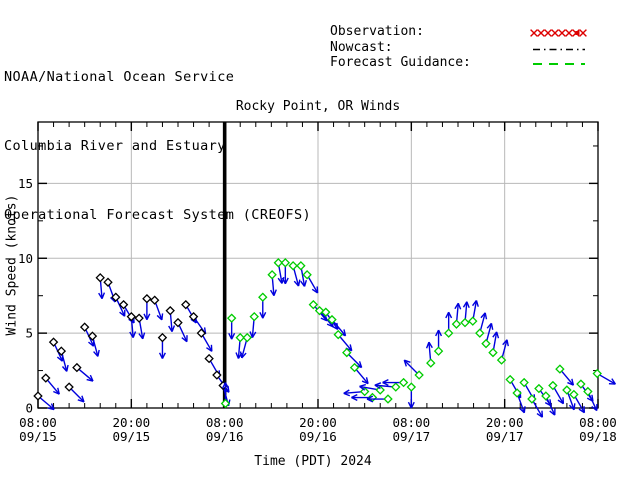  What do you see at coordinates (225, 436) in the screenshot?
I see `x-tick-label-date: 09/16` at bounding box center [225, 436].